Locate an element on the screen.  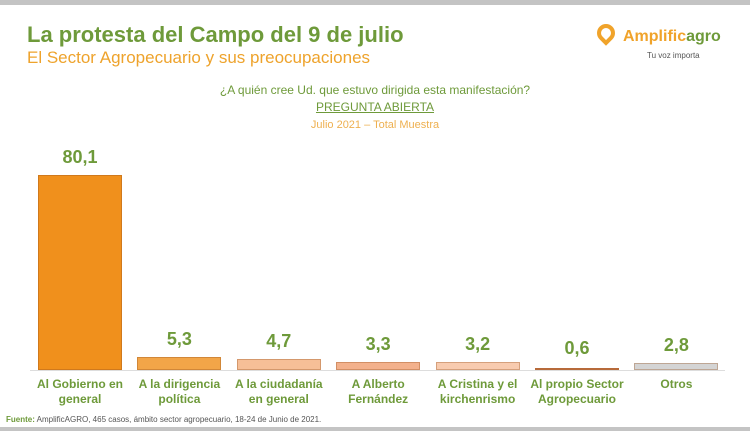
x-axis-line is located at coordinates (377, 370).